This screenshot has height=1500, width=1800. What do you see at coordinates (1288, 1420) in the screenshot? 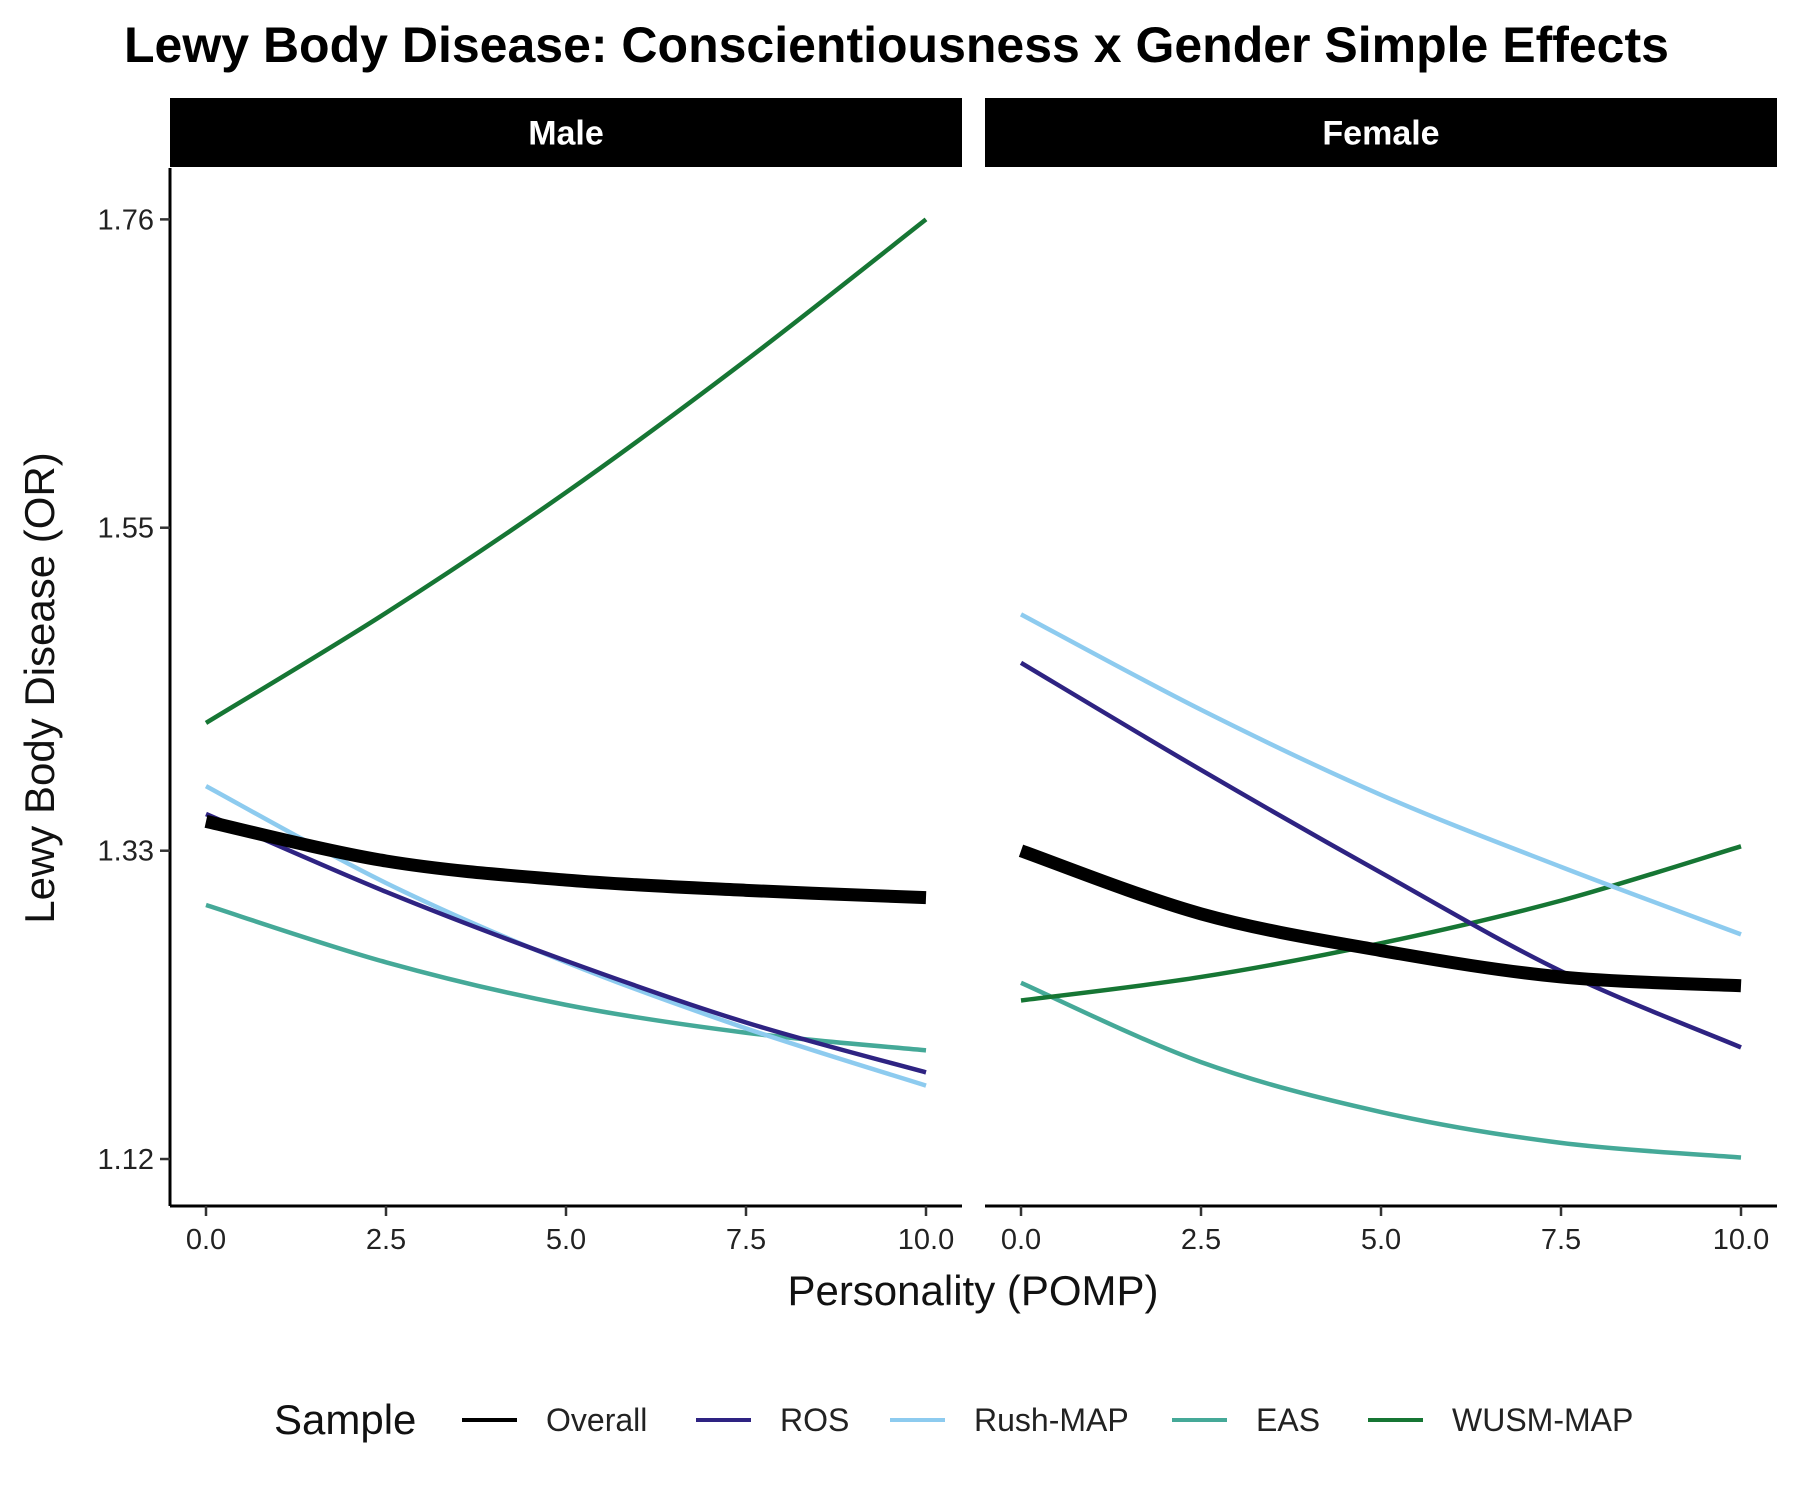
I see `legend-label-eas: EAS` at bounding box center [1288, 1420].